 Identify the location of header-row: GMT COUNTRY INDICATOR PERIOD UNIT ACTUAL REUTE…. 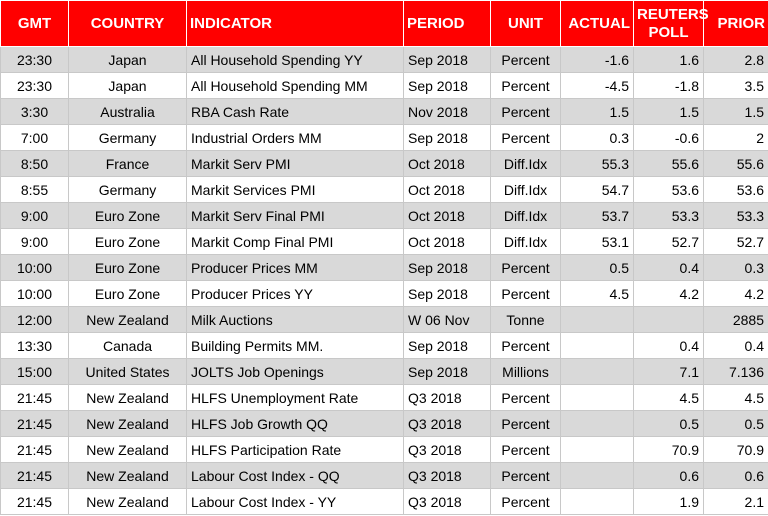
(384, 23).